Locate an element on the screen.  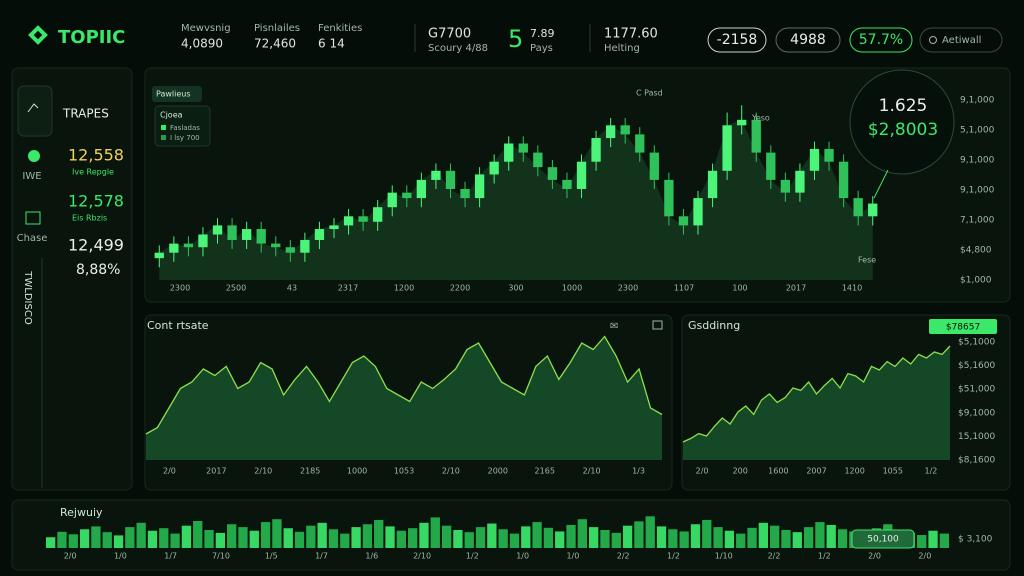
metric-sub: 7.89 is located at coordinates (542, 33).